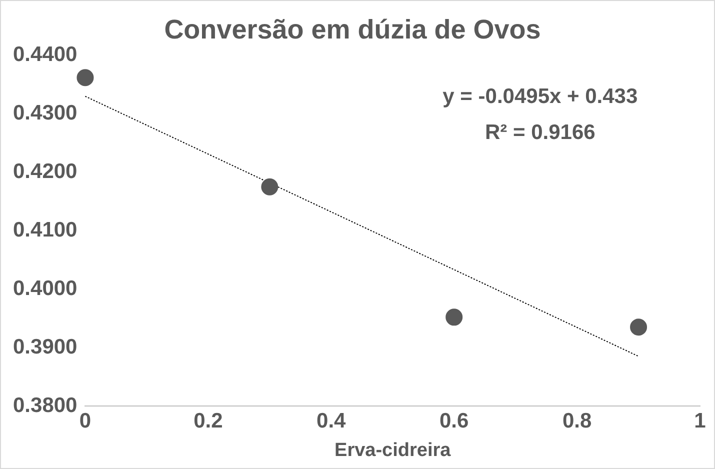 This screenshot has width=715, height=469. Describe the element at coordinates (45, 230) in the screenshot. I see `y-tick-label: 0.4100` at that location.